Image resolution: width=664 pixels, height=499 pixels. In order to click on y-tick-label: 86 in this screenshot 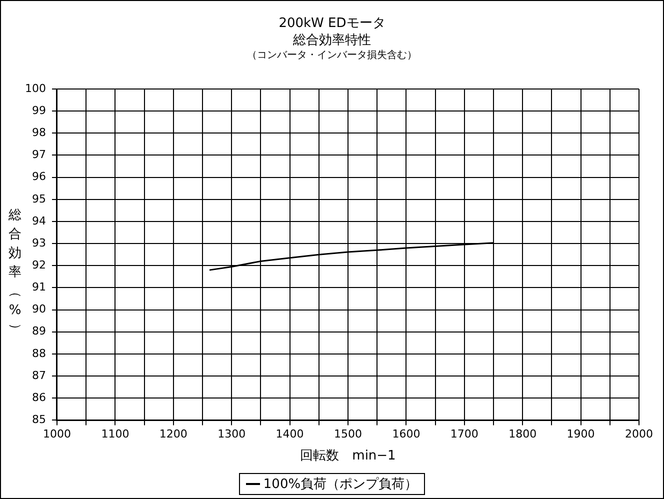, I will do `click(39, 397)`.